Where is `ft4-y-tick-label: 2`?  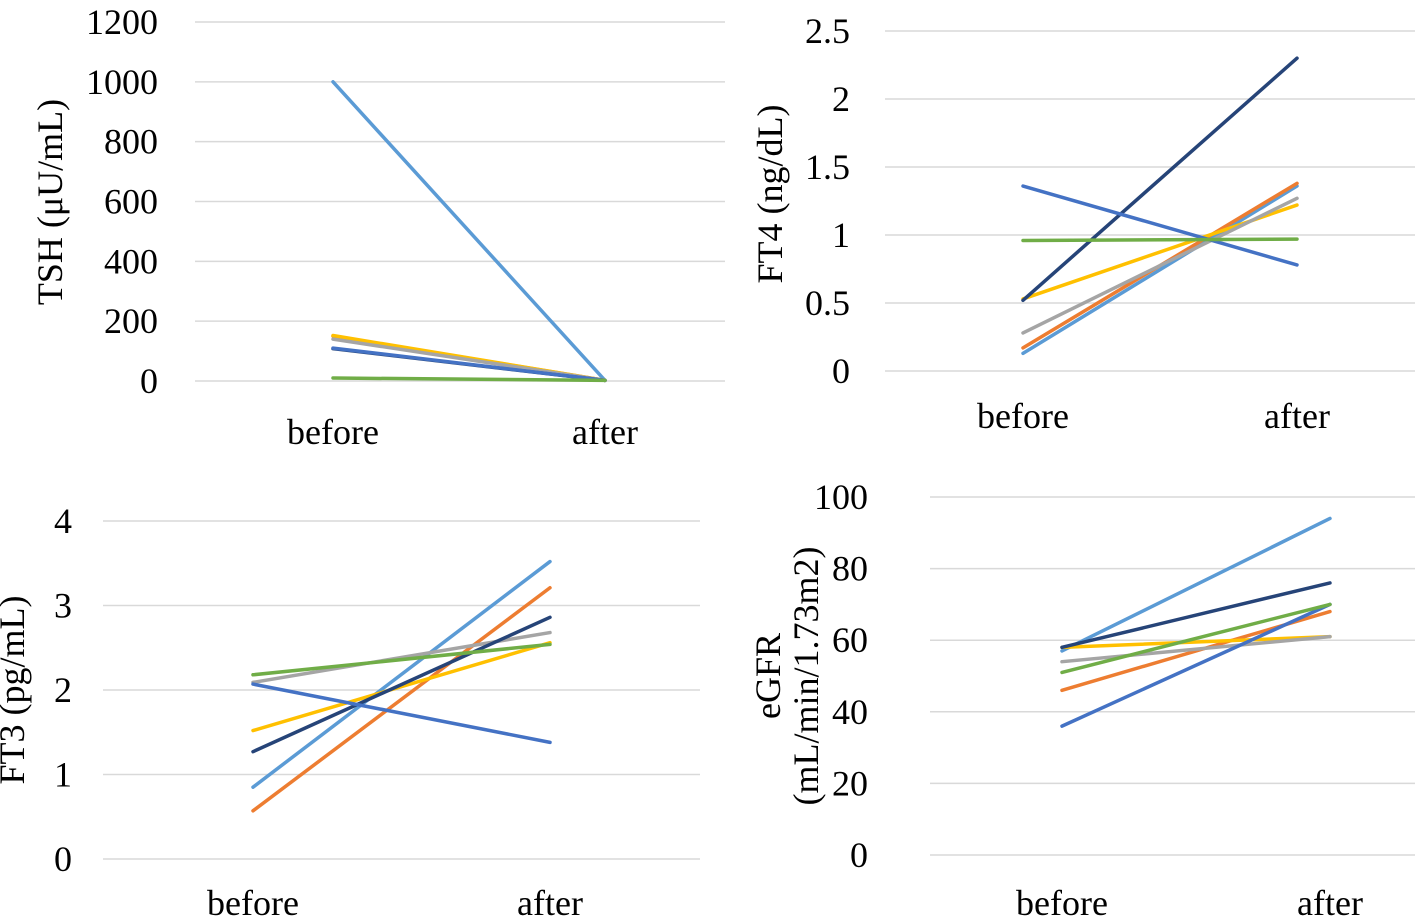
ft4-y-tick-label: 2 is located at coordinates (841, 99).